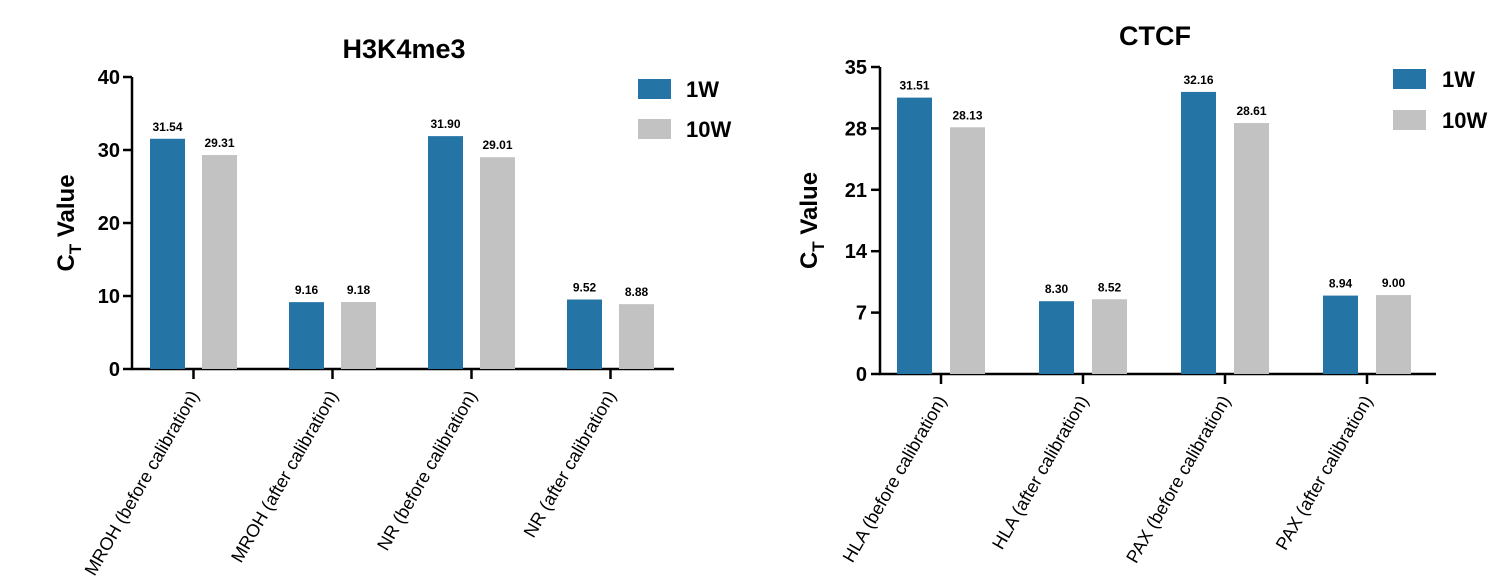  I want to click on chart-title: CTCF, so click(1155, 36).